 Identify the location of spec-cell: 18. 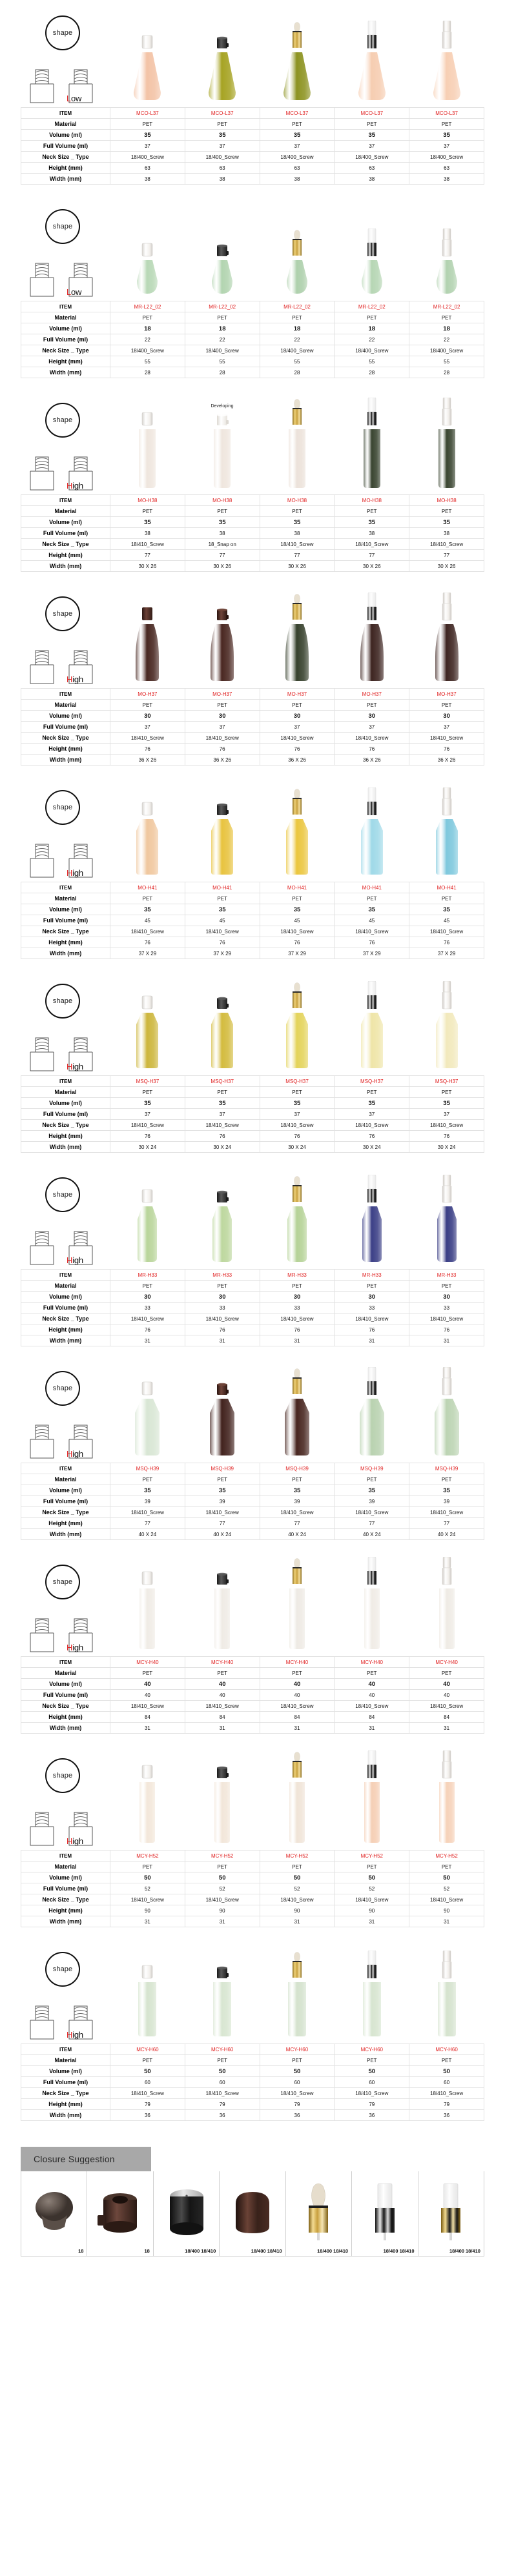
(446, 328).